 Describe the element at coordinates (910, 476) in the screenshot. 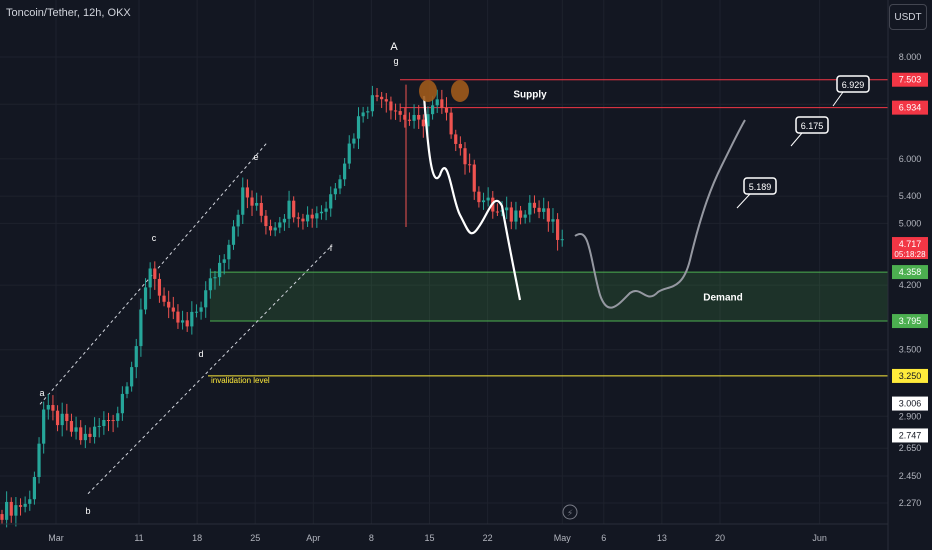

I see `price-tick: 2.450` at that location.